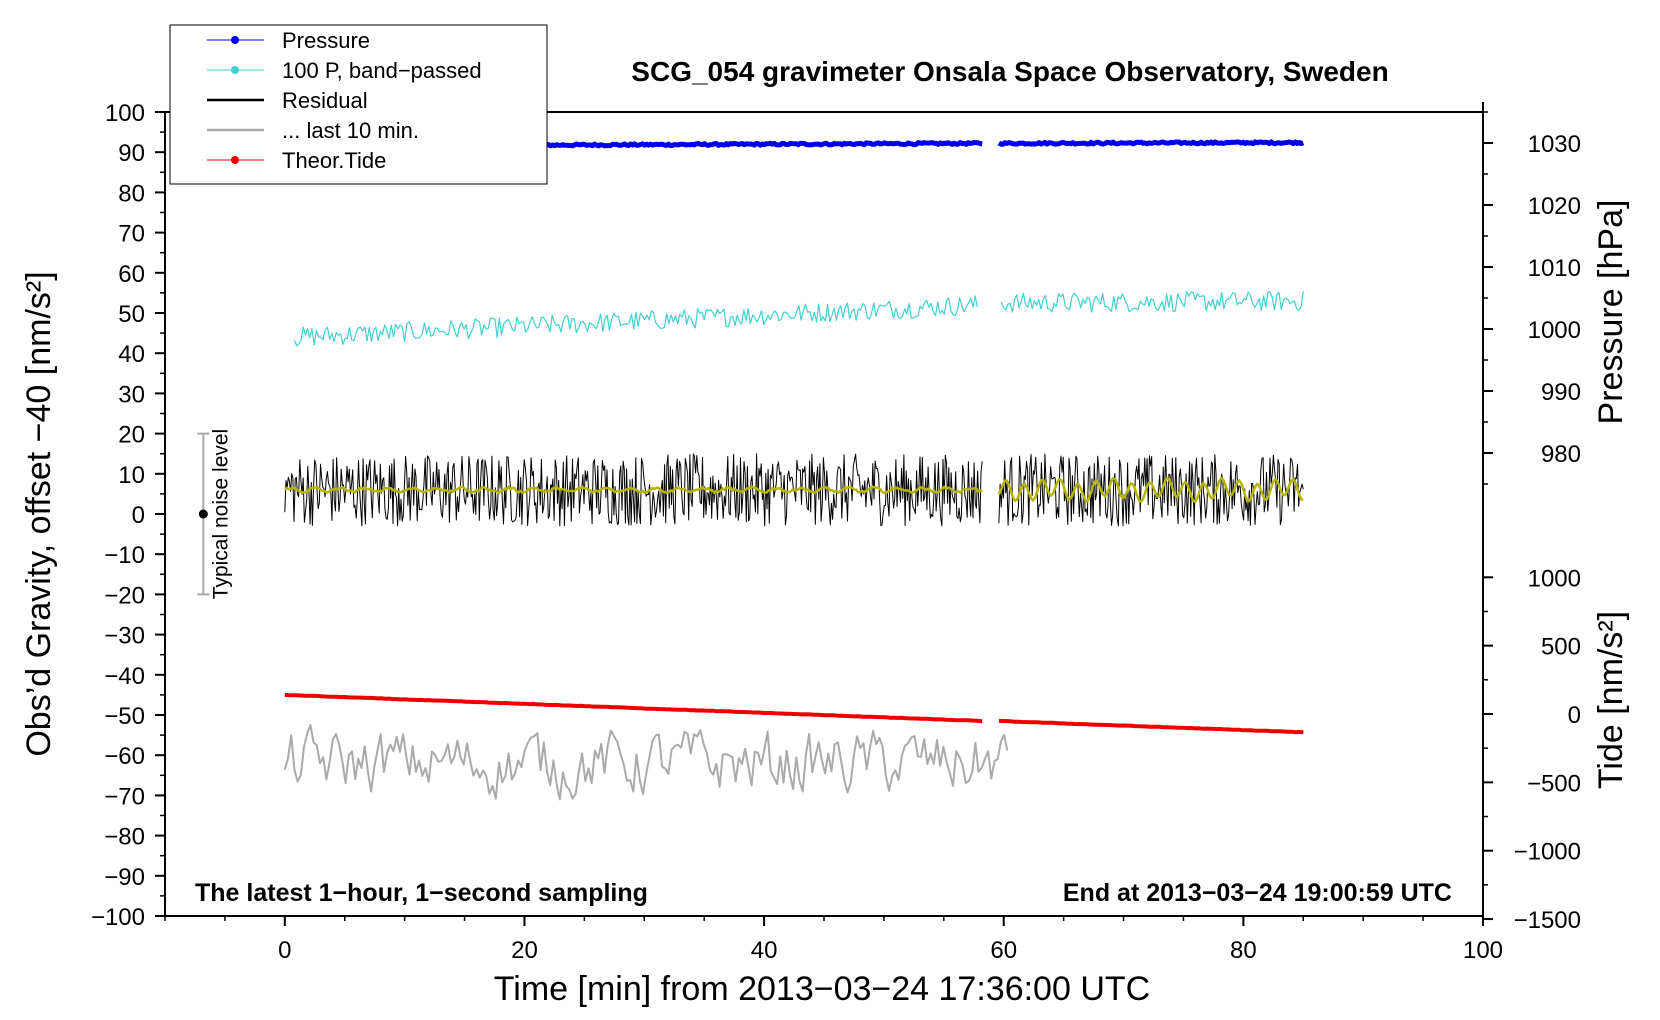 This screenshot has width=1660, height=1020. Describe the element at coordinates (524, 950) in the screenshot. I see `x-tick-label: 20` at that location.